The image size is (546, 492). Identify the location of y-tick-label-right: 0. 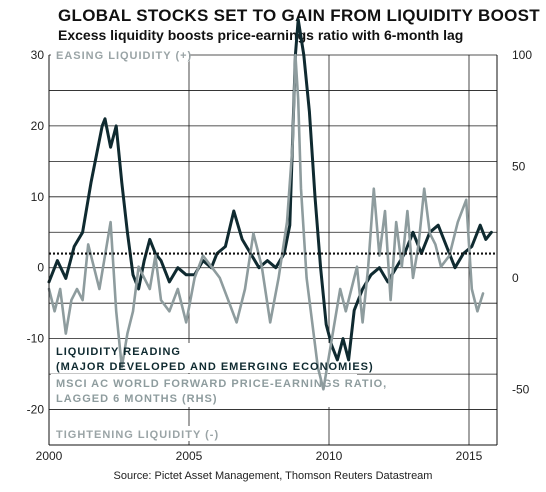
(515, 278).